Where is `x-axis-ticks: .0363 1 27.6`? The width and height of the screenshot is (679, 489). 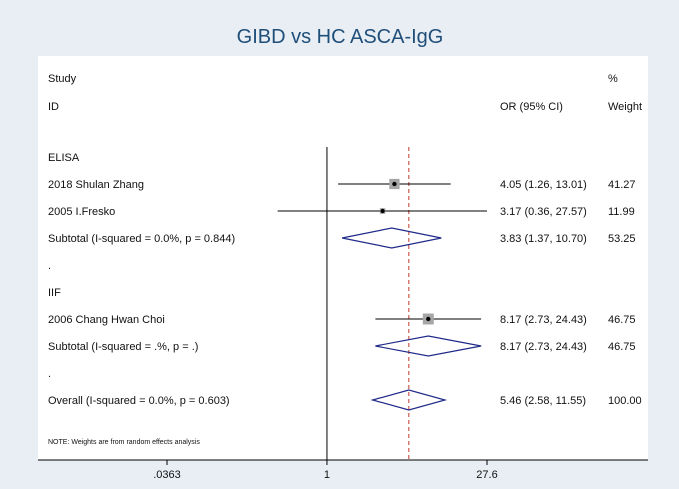
x-axis-ticks: .0363 1 27.6 is located at coordinates (325, 470).